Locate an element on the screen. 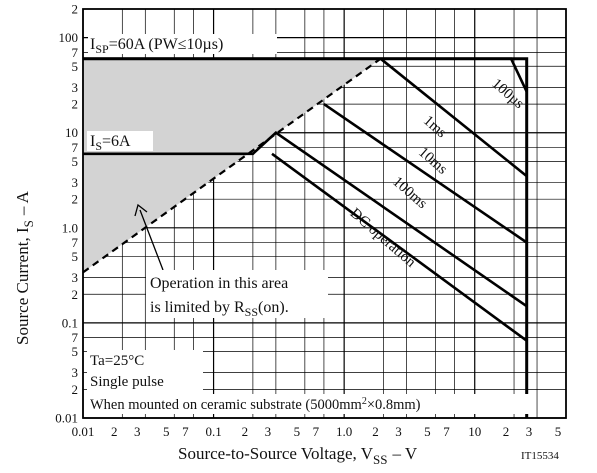  operation-line-2: is limited by RSS(on). is located at coordinates (219, 309).